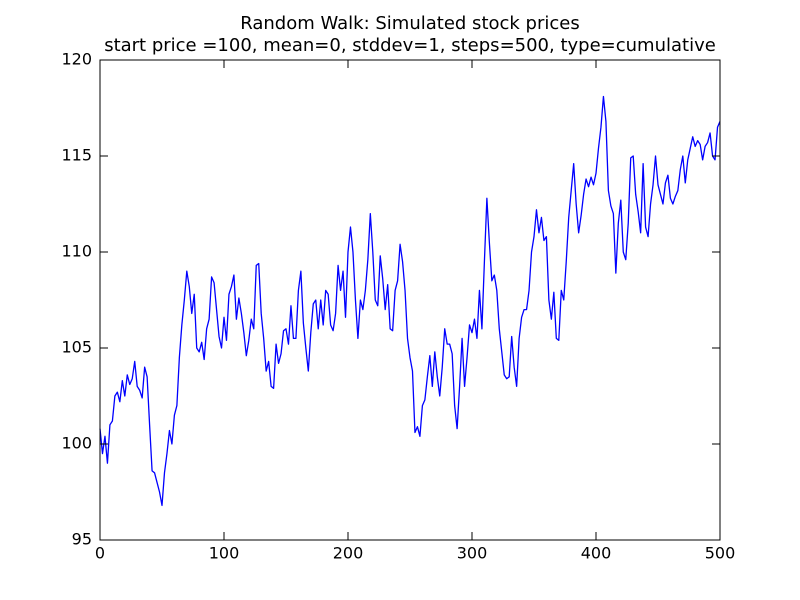 The height and width of the screenshot is (600, 800). I want to click on y-tick-label: 115, so click(76, 155).